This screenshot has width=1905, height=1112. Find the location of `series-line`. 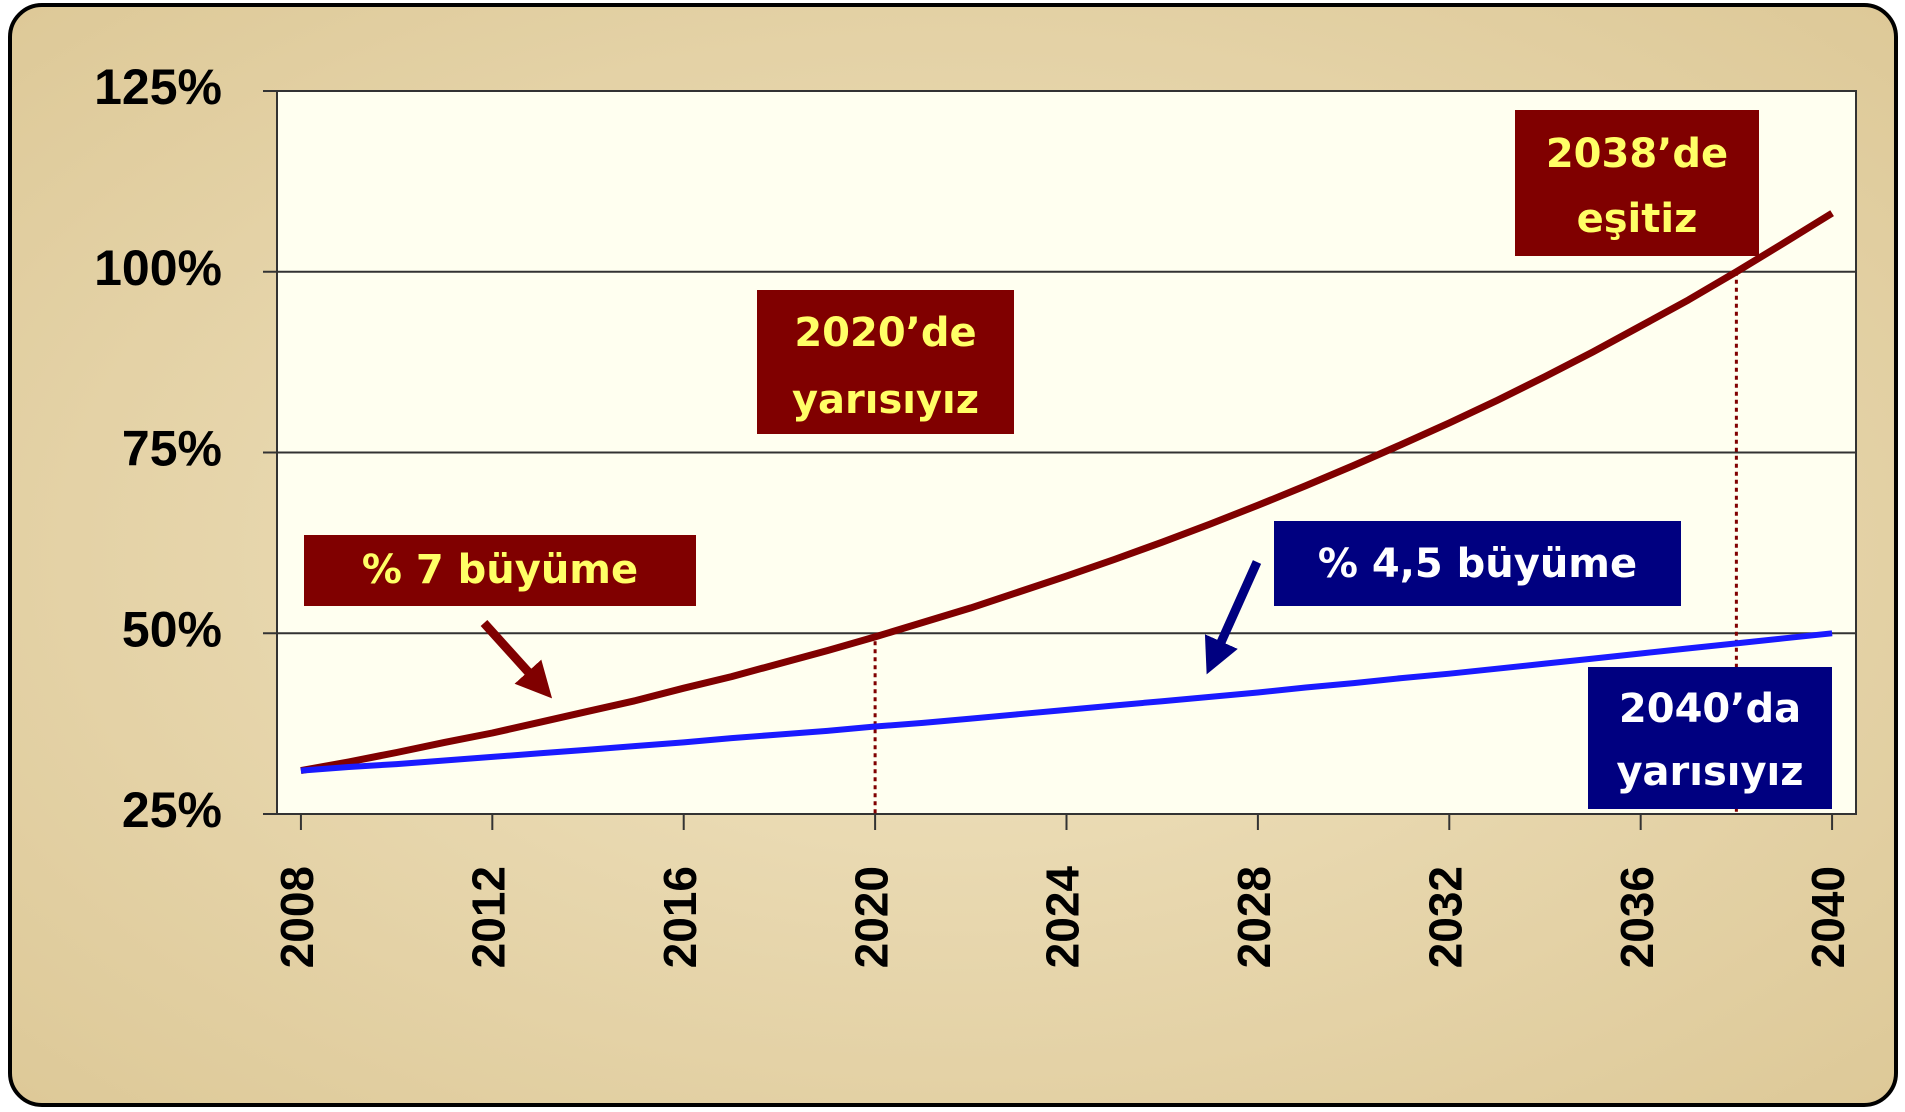

series-line is located at coordinates (1066, 702).